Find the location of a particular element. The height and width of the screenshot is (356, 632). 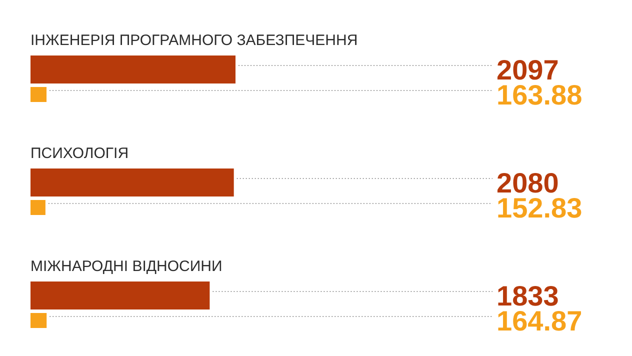

y-tick-label: МІЖНАРОДНІ ВІДНОСИНИ is located at coordinates (126, 266).